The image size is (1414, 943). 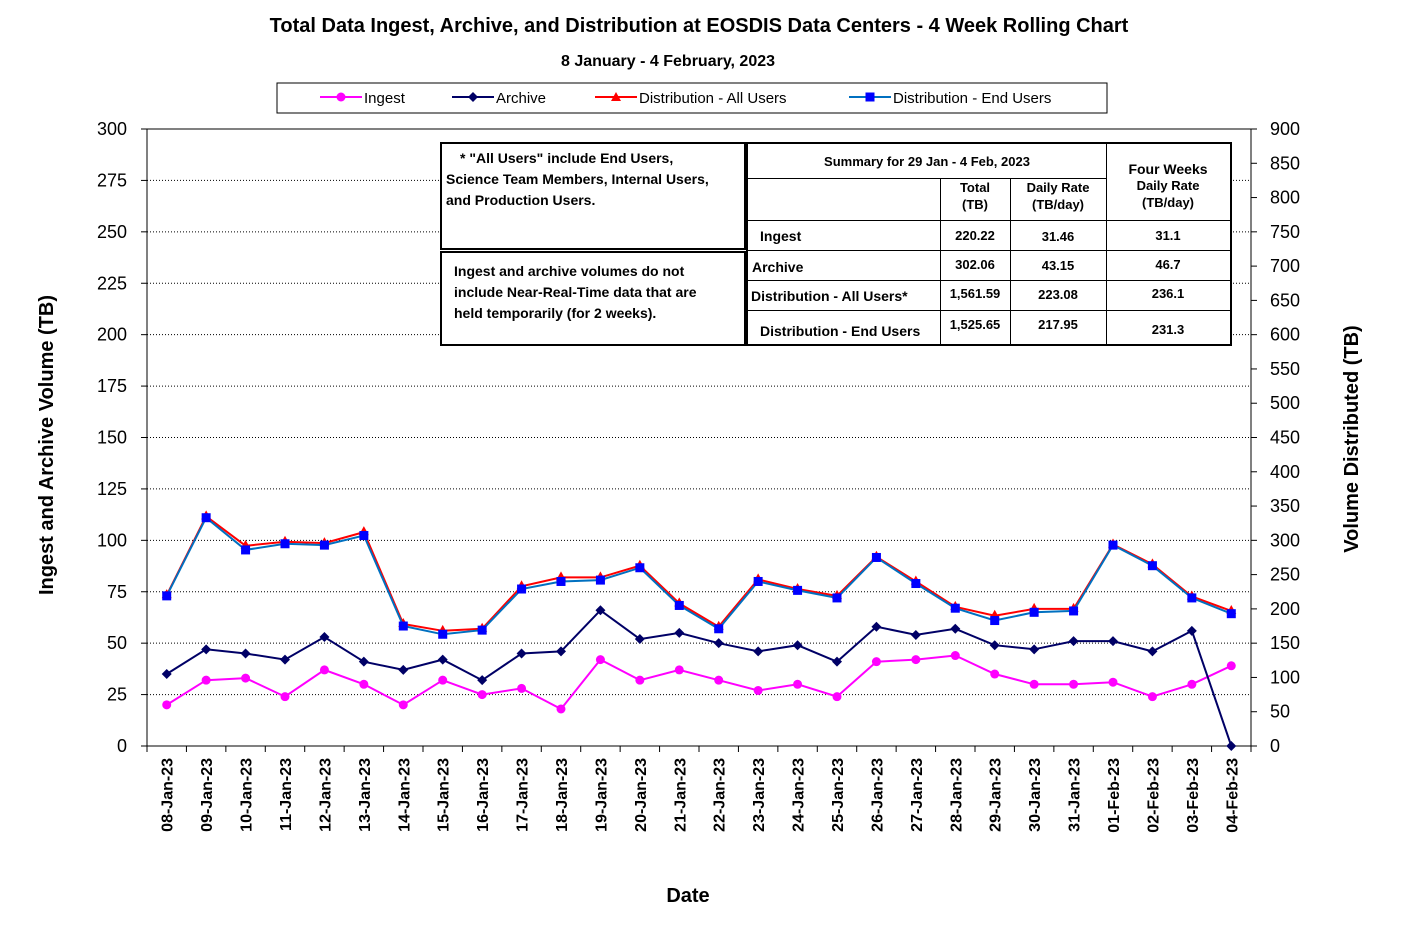 I want to click on x-tick-label: 22-Jan-23, so click(x=720, y=795).